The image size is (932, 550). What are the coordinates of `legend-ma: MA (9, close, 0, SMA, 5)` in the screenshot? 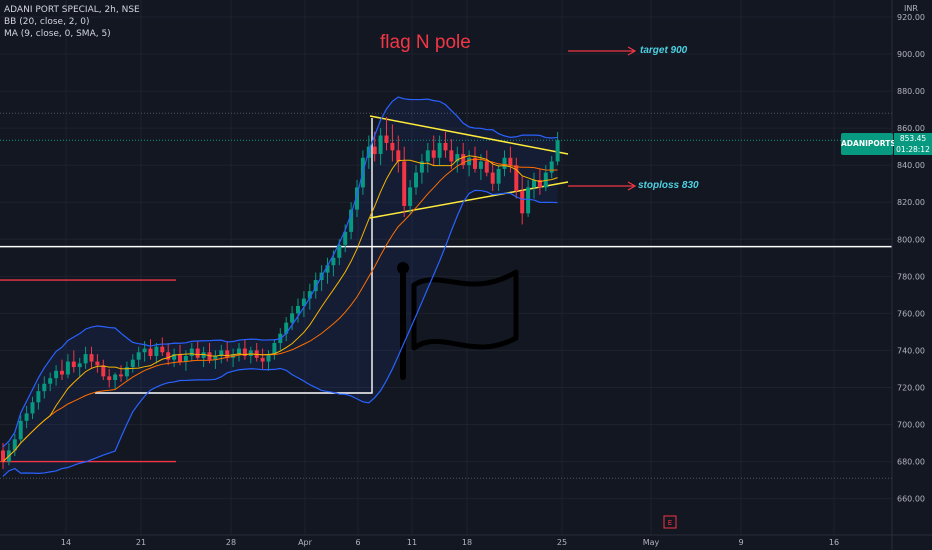 It's located at (57, 34).